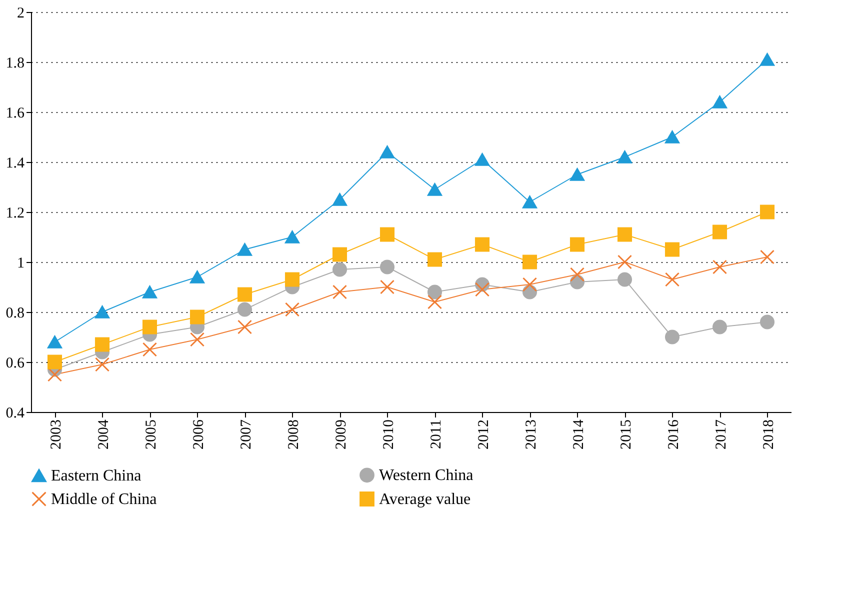  I want to click on x-tick-label: 2012, so click(484, 435).